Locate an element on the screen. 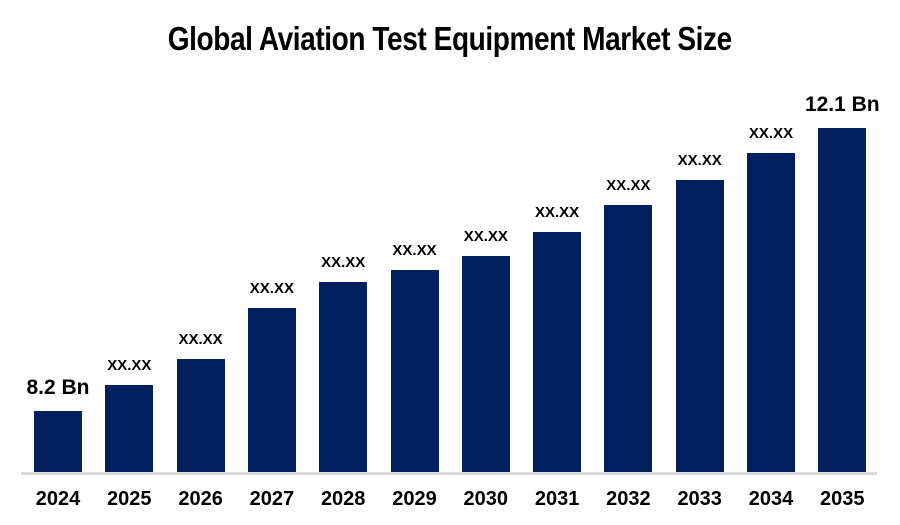 The width and height of the screenshot is (900, 525). bar-2032 is located at coordinates (628, 338).